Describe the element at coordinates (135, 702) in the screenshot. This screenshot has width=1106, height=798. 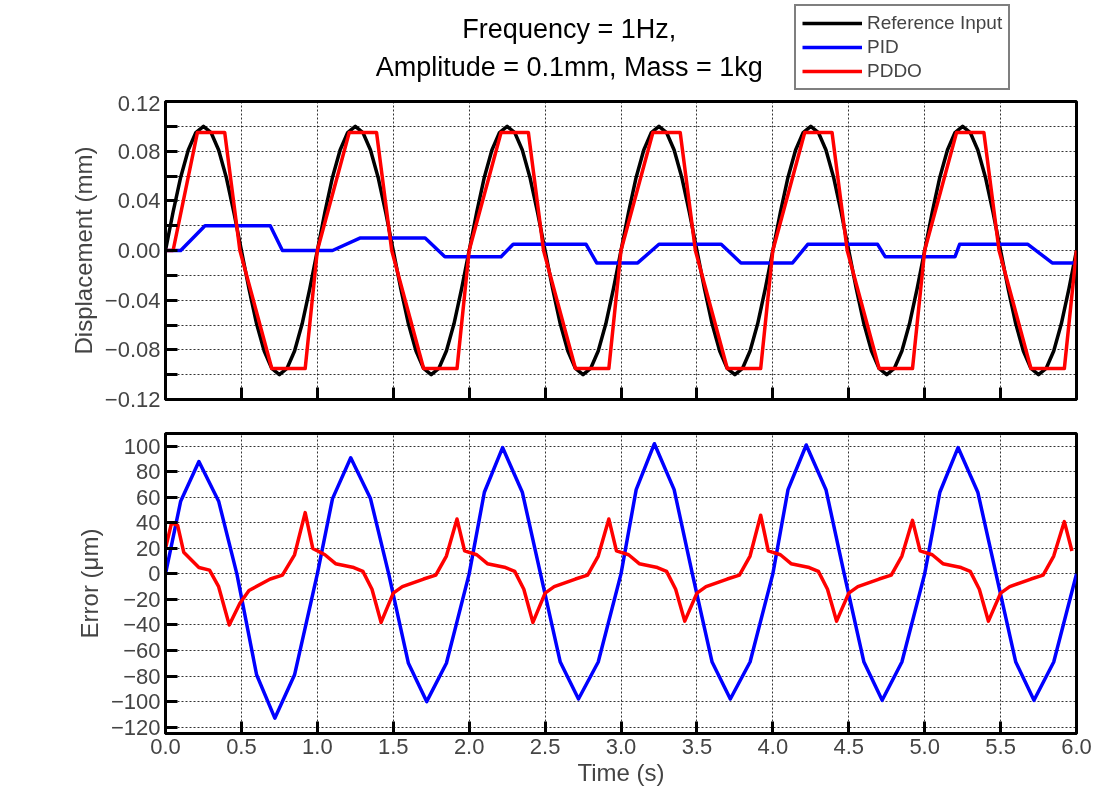
I see `y-tick-label: −100` at that location.